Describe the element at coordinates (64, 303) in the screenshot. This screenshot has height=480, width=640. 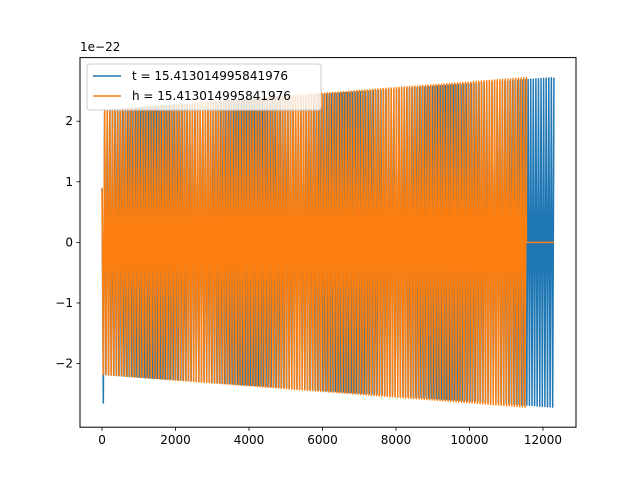
I see `y-tick-label: −1` at that location.